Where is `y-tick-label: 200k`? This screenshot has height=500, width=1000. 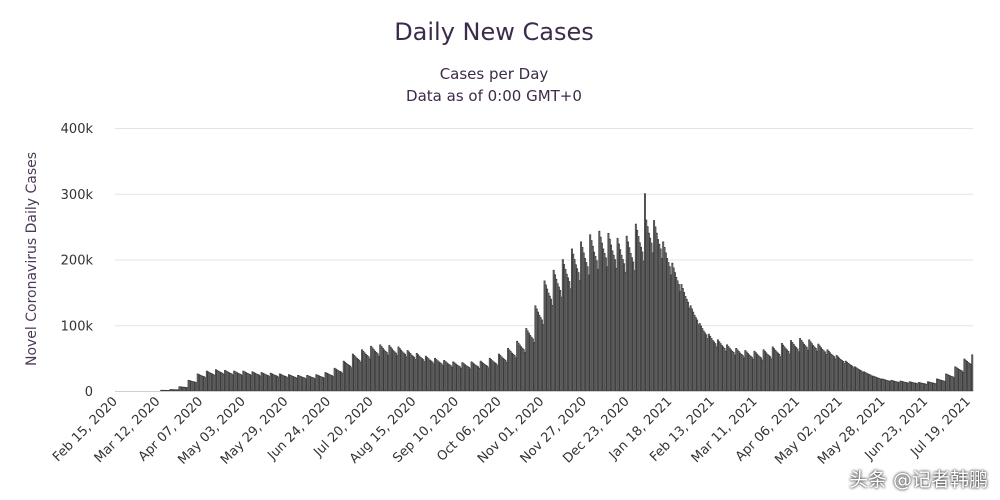
y-tick-label: 200k is located at coordinates (77, 261).